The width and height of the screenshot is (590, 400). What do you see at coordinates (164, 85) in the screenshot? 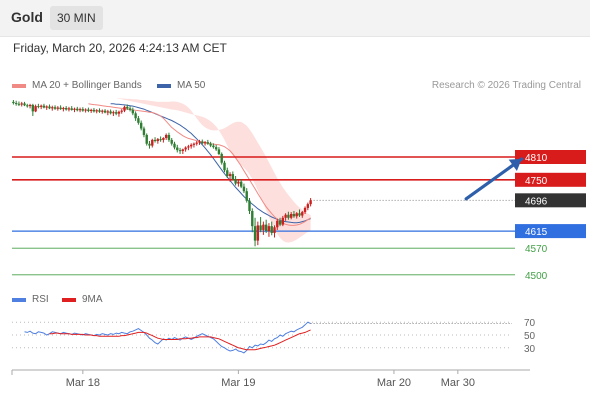
I see `ma50-swatch` at bounding box center [164, 85].